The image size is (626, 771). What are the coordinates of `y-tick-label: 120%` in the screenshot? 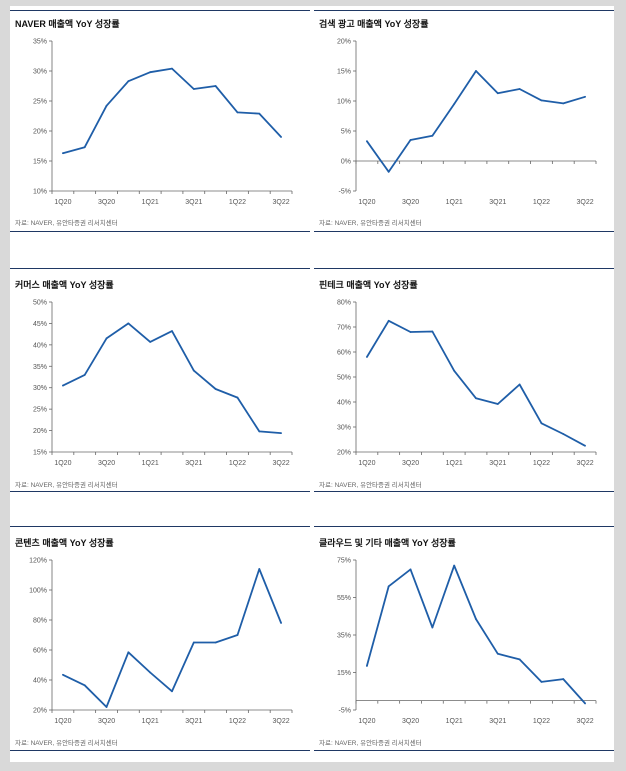 It's located at (38, 561).